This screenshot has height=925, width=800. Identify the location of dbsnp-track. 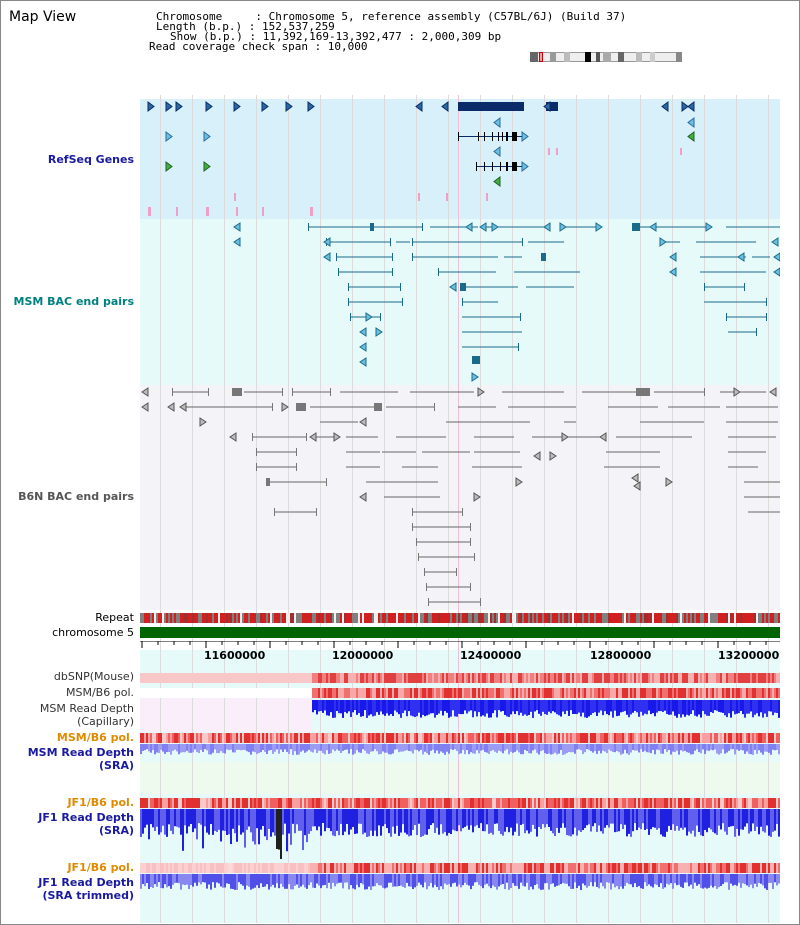
(460, 678).